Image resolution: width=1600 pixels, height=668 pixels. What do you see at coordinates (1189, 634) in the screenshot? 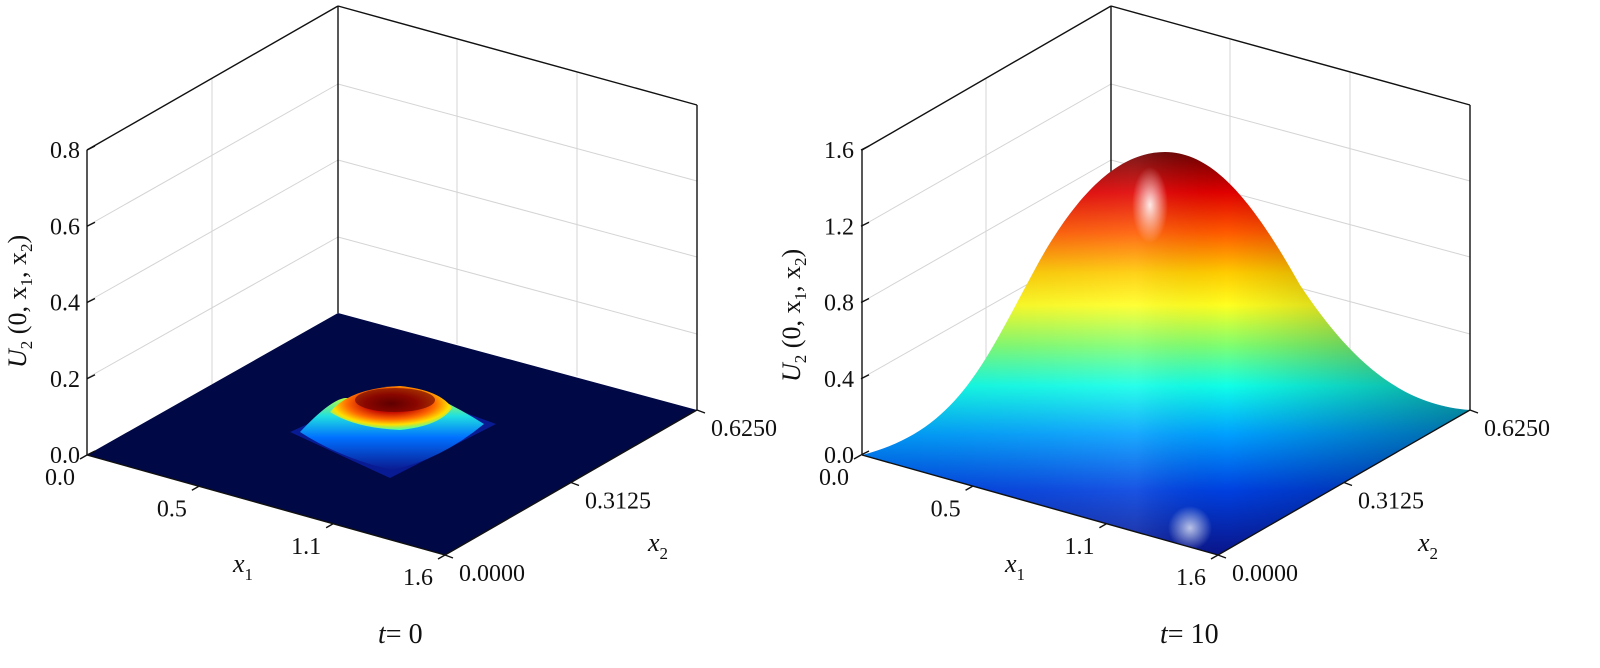
I see `plot-right-title: t= 10` at bounding box center [1189, 634].